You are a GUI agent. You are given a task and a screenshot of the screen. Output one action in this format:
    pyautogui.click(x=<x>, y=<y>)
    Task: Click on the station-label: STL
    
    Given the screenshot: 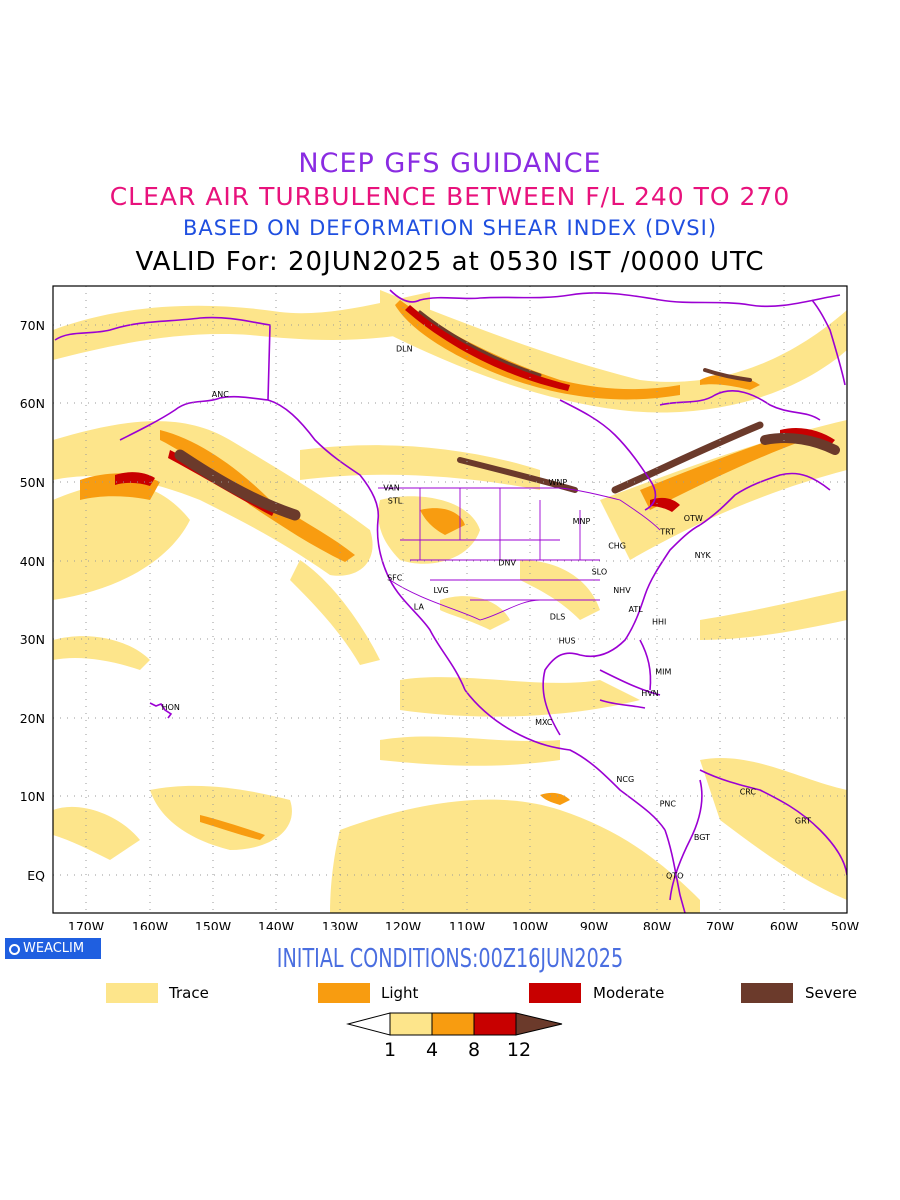 What is the action you would take?
    pyautogui.click(x=395, y=501)
    